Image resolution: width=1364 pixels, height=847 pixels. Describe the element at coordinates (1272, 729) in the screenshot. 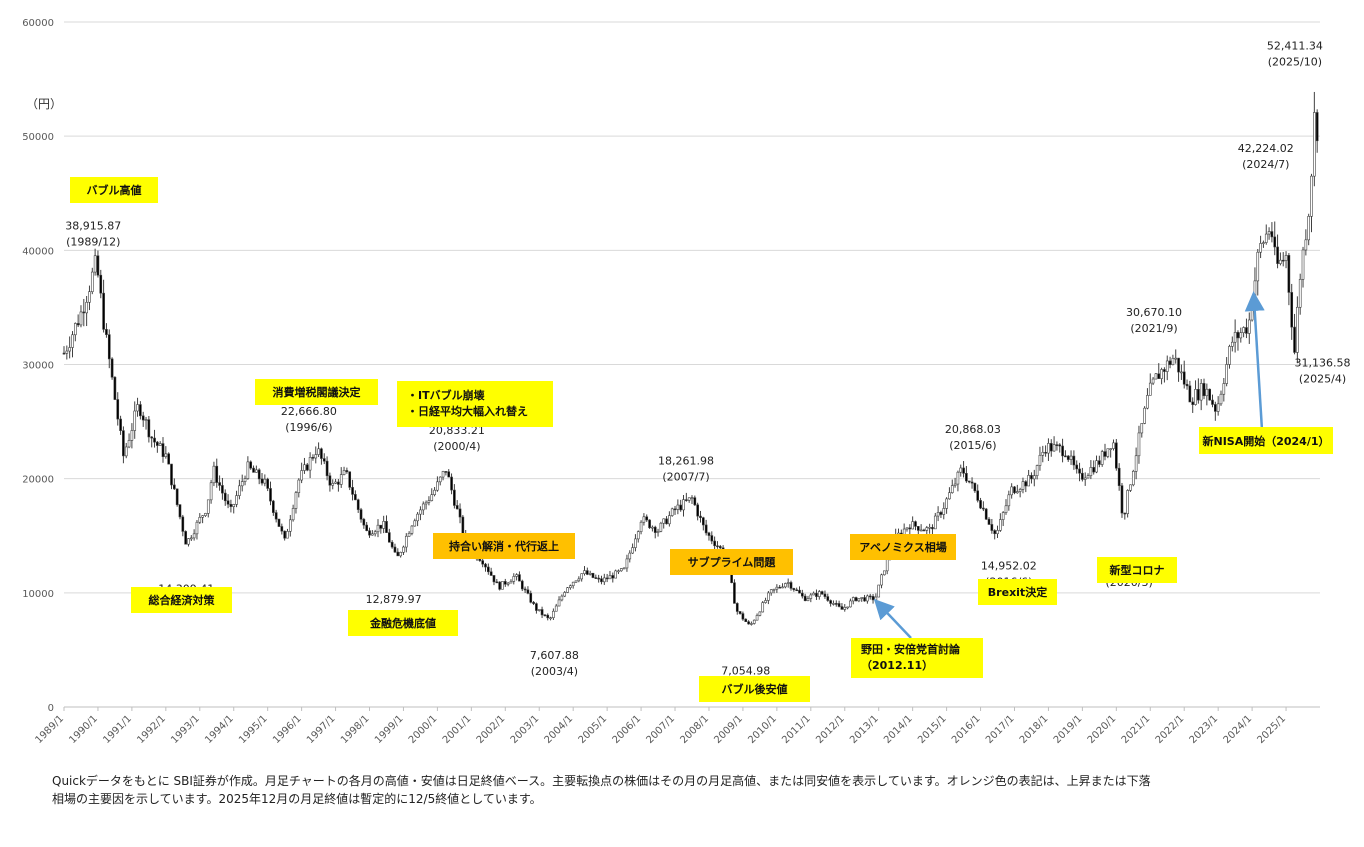

I see `x-tick-label: 2025/1` at that location.